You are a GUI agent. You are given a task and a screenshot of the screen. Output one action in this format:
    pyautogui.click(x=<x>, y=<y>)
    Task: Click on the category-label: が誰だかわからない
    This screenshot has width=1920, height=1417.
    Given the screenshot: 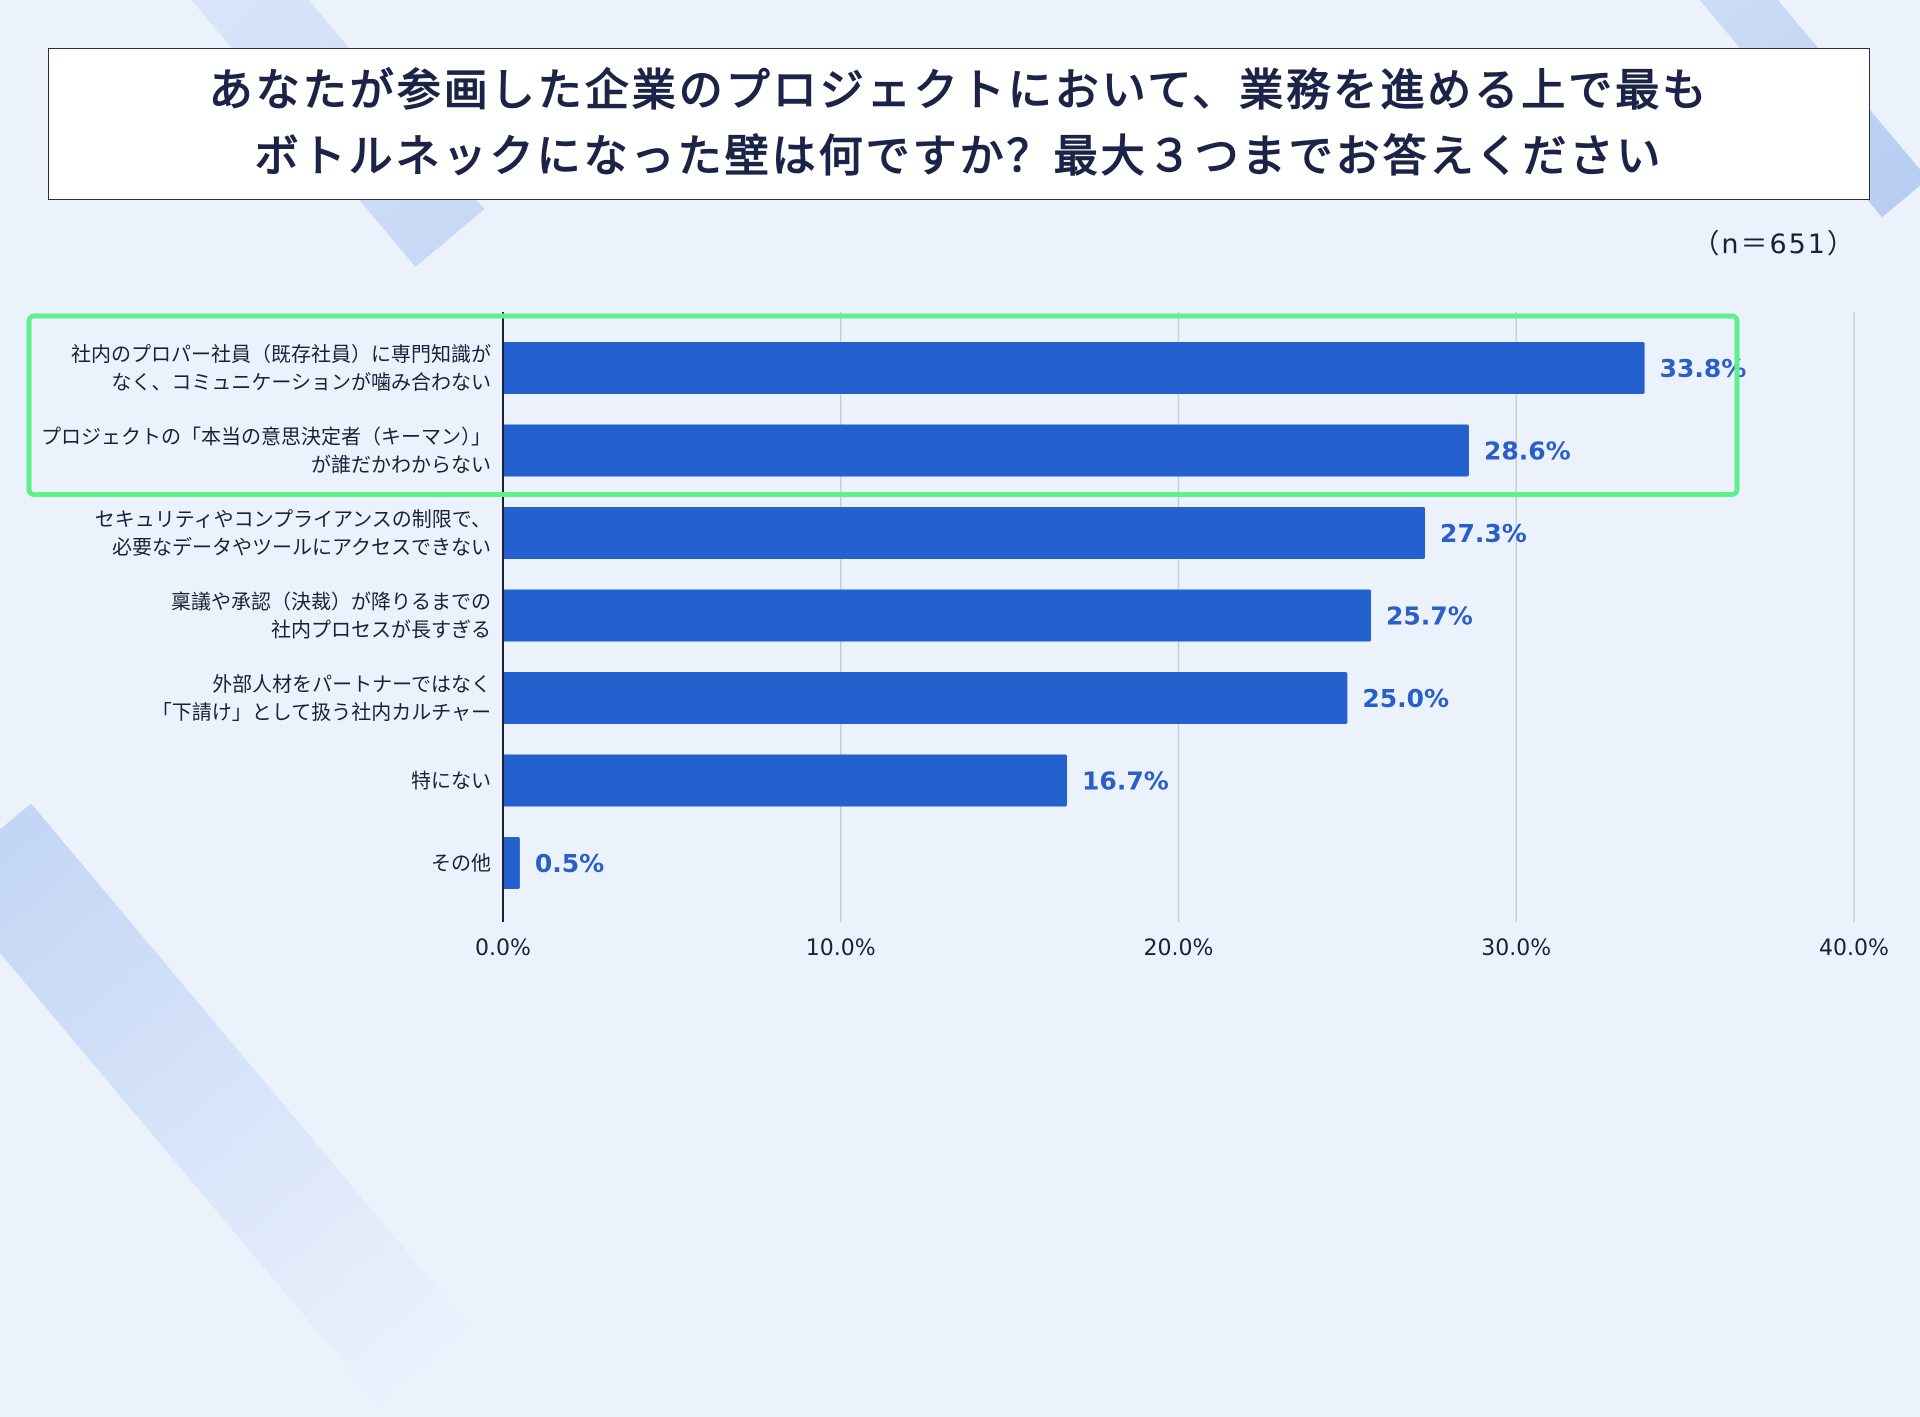 What is the action you would take?
    pyautogui.click(x=401, y=465)
    